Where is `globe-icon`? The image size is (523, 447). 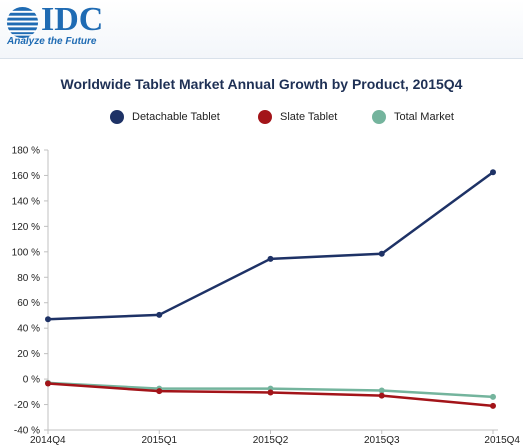 globe-icon is located at coordinates (22, 22).